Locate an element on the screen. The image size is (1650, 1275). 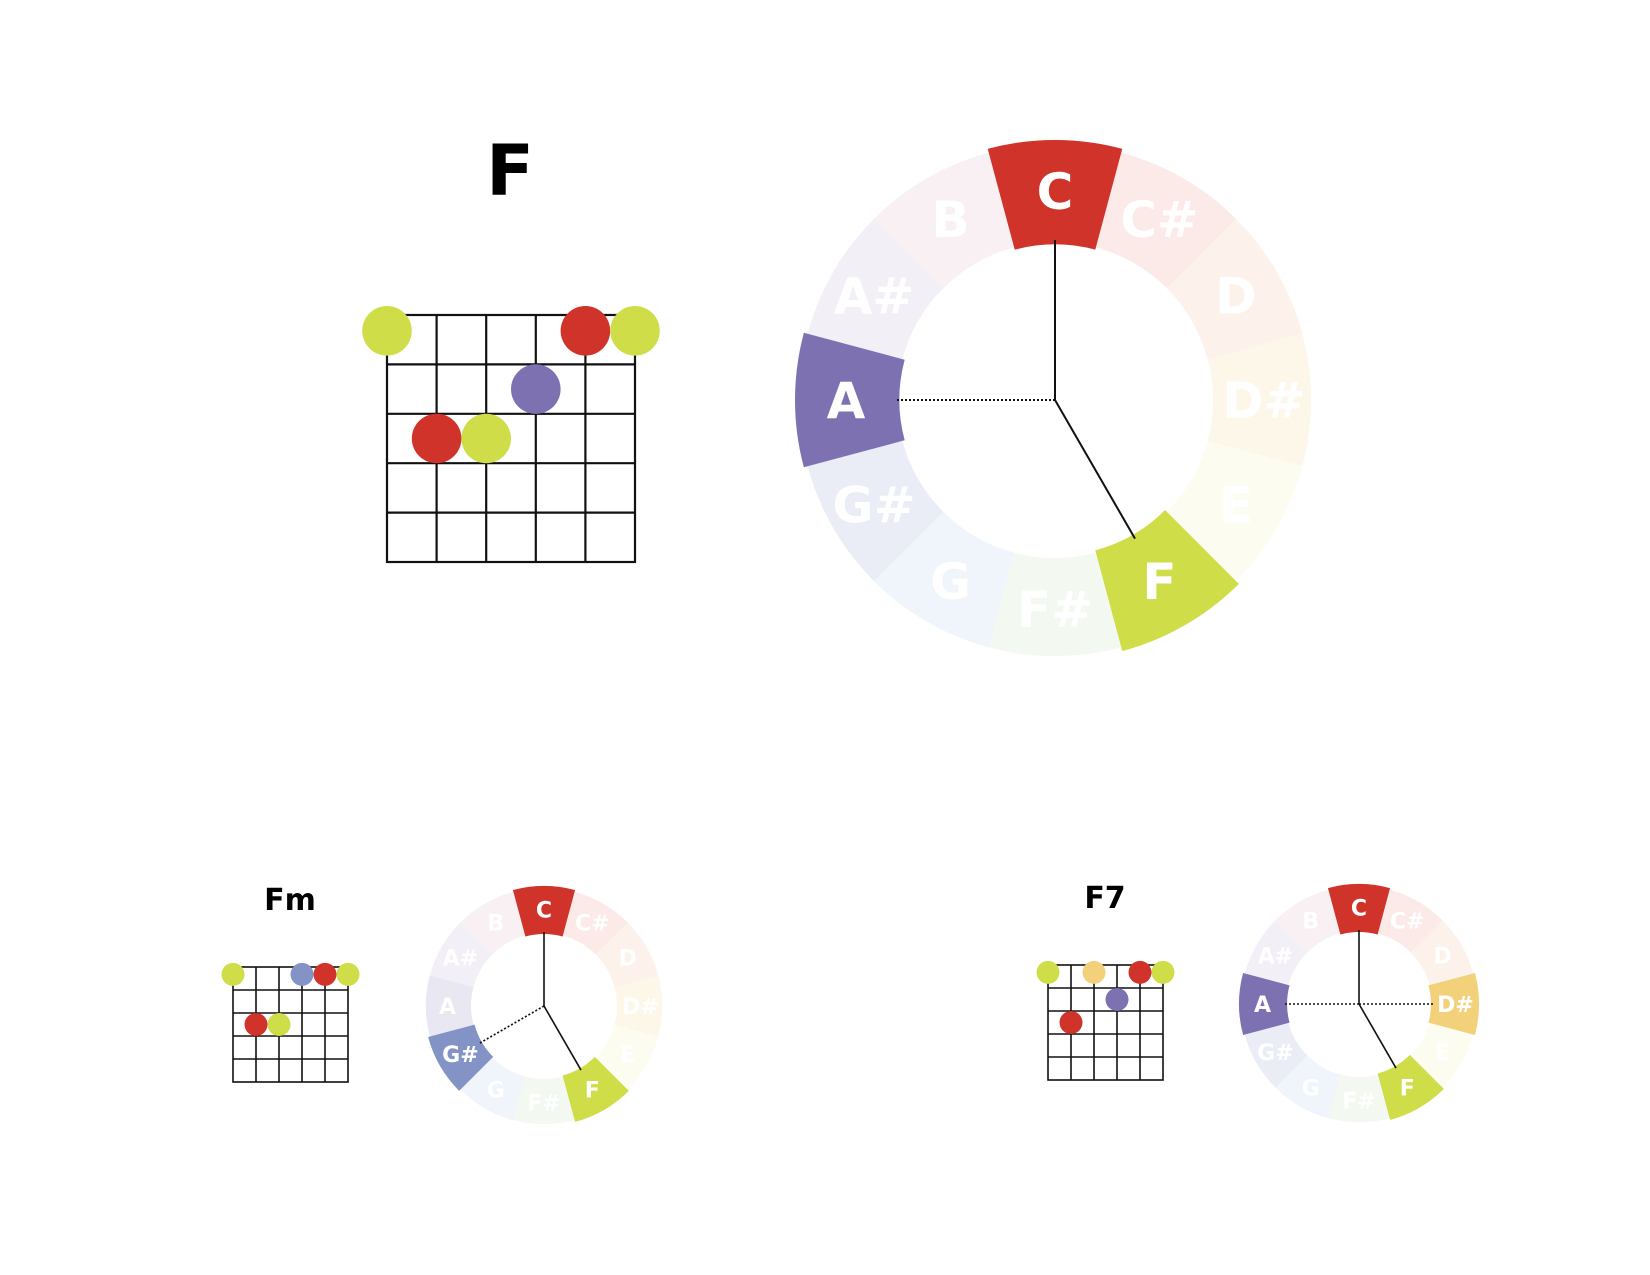
chord-panel-fm: Fm C C# D D# EF F# G G# A A# B is located at coordinates (442, 1004).